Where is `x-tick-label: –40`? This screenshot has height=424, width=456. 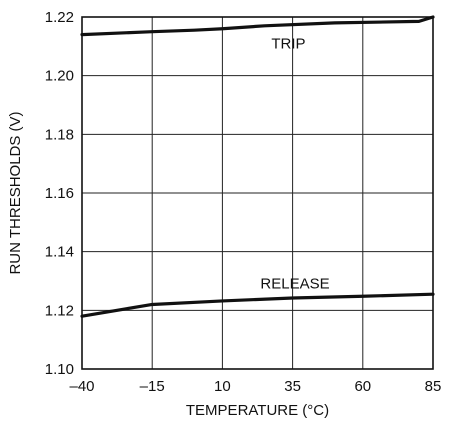
x-tick-label: –40 is located at coordinates (81, 386).